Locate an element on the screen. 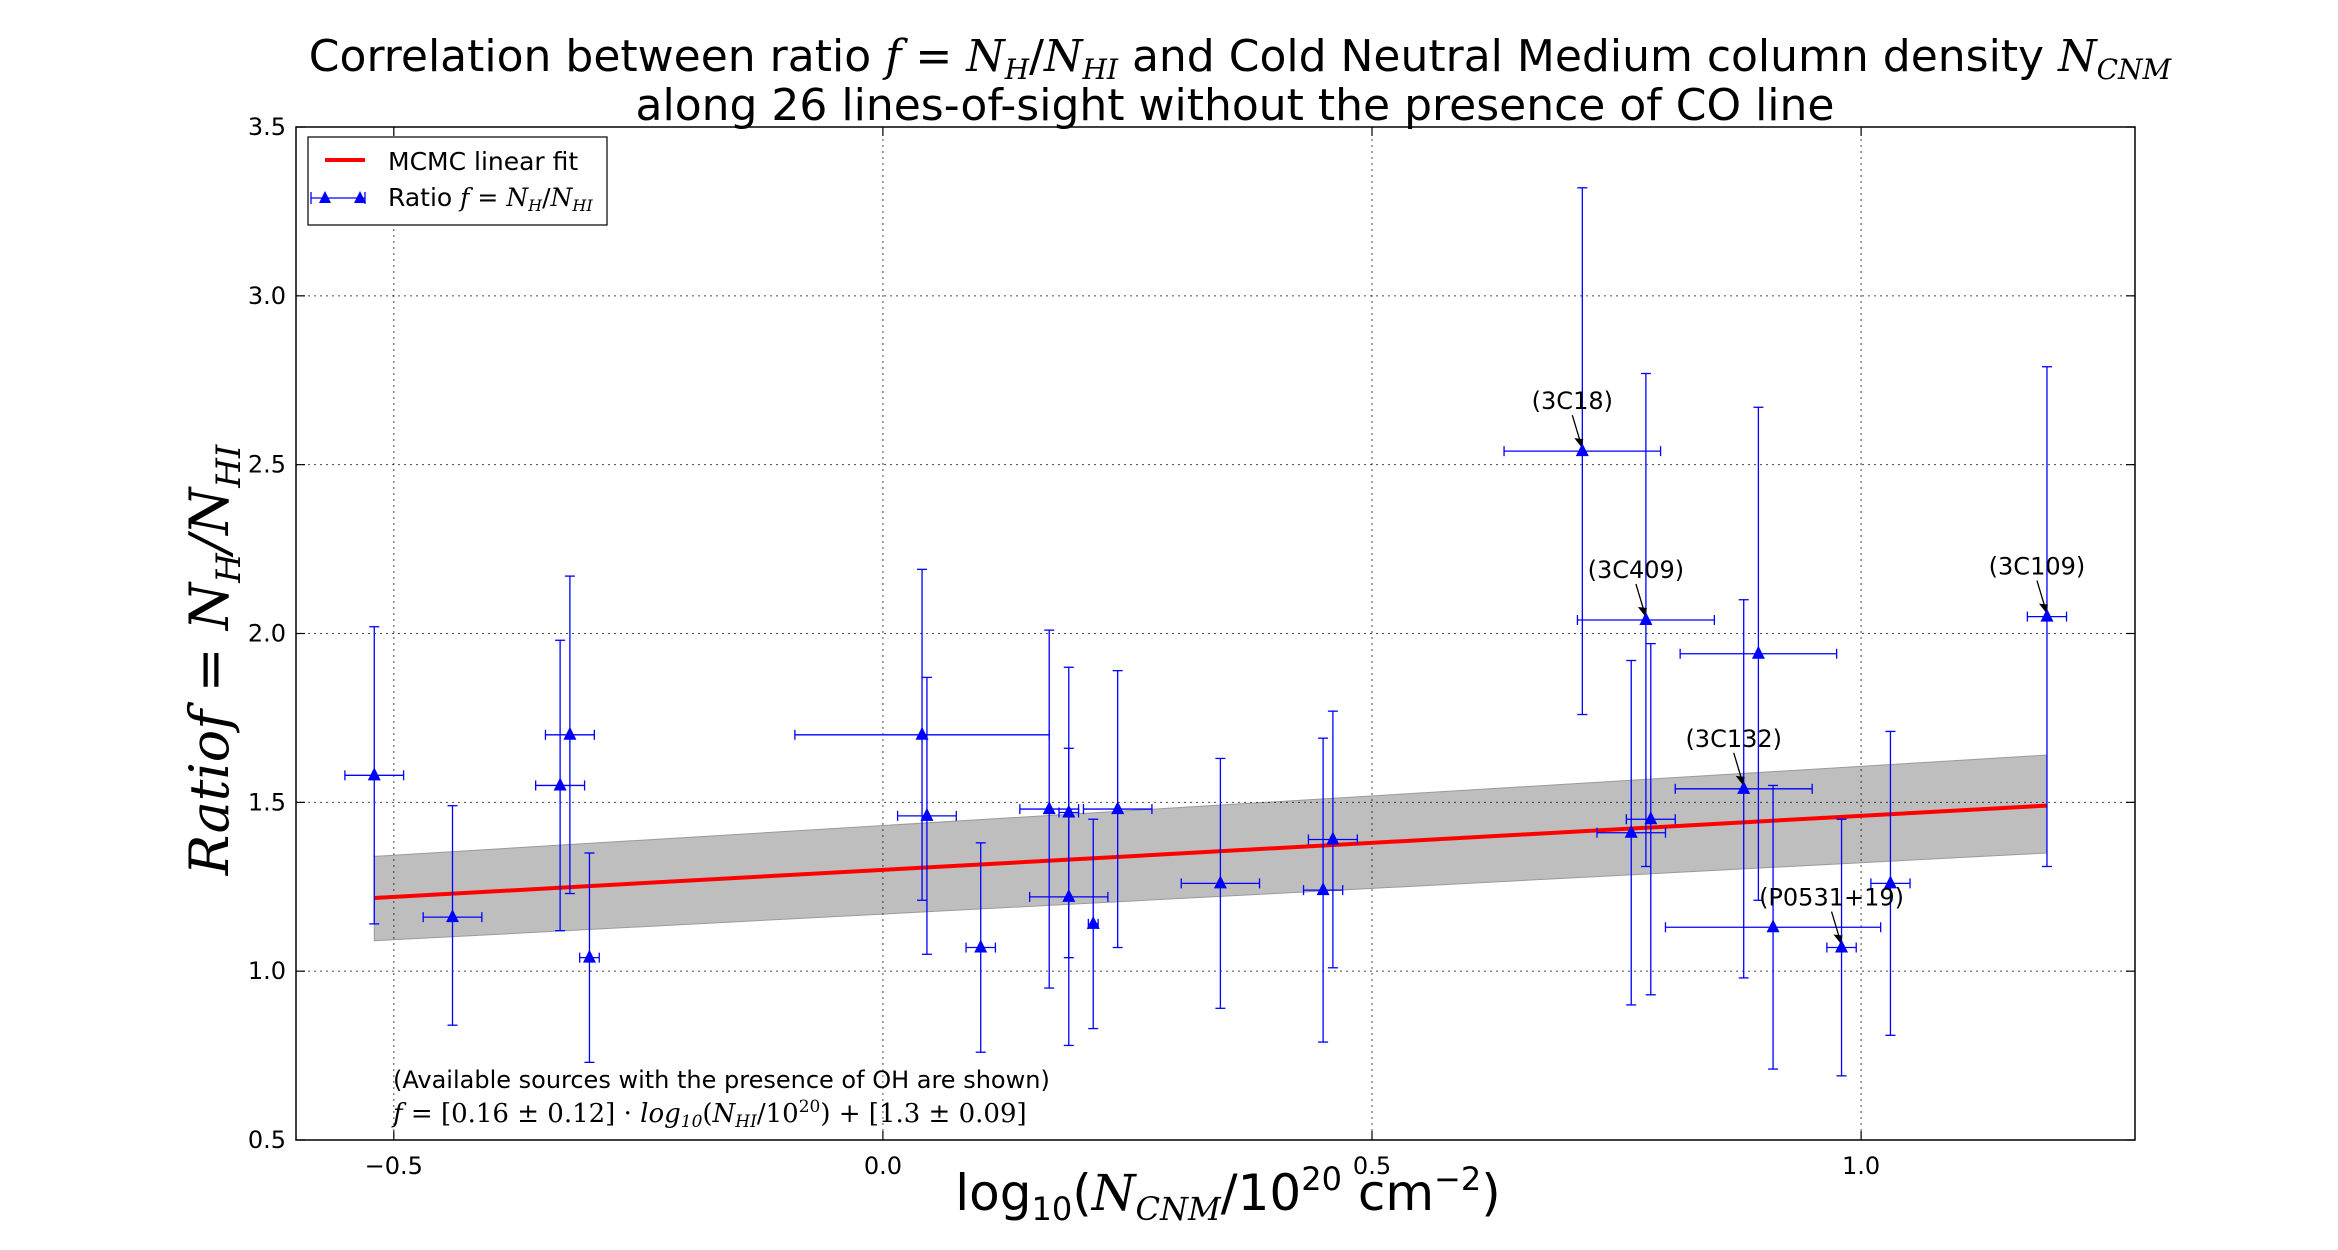  legend-points-label: Ratio f = NH/NHI is located at coordinates (490, 199).